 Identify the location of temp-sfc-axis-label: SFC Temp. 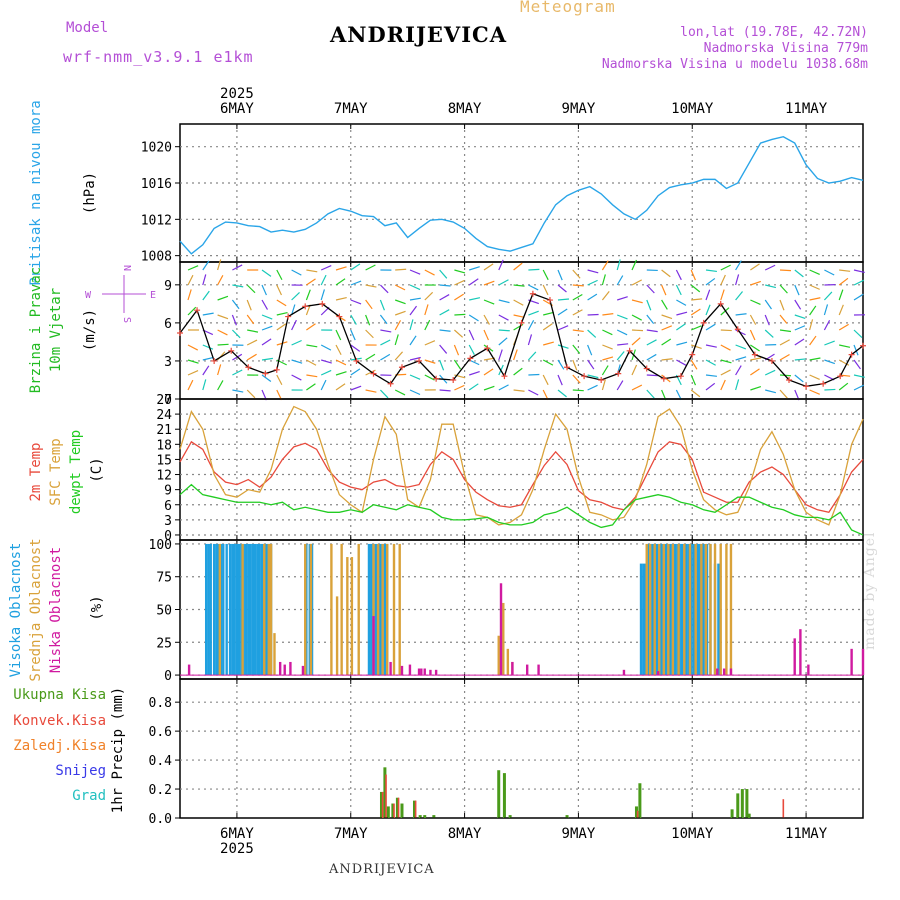
(56, 471).